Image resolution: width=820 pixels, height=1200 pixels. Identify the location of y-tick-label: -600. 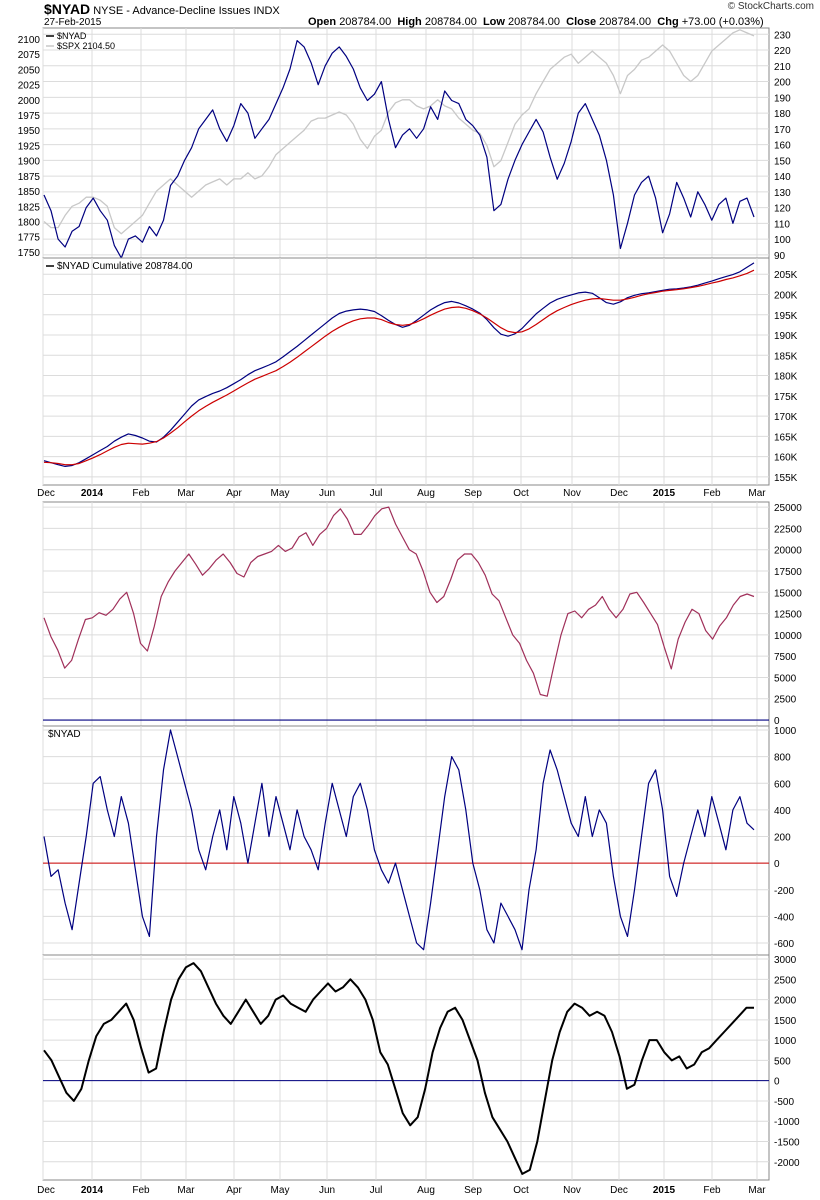
(784, 944).